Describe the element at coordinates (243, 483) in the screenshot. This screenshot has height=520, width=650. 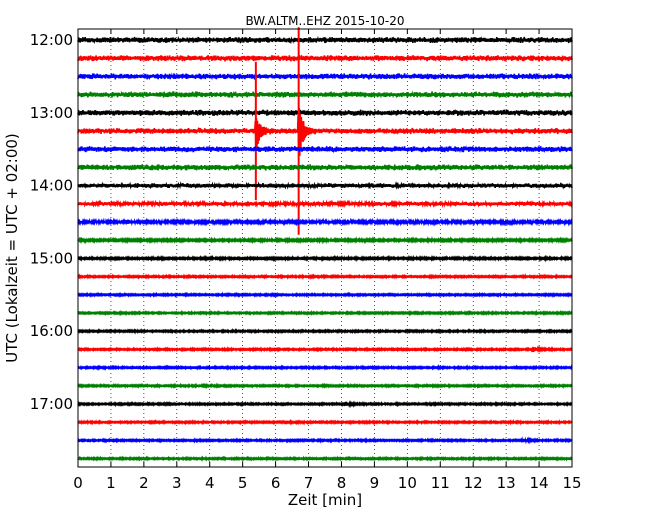
I see `x-tick-label: 5` at that location.